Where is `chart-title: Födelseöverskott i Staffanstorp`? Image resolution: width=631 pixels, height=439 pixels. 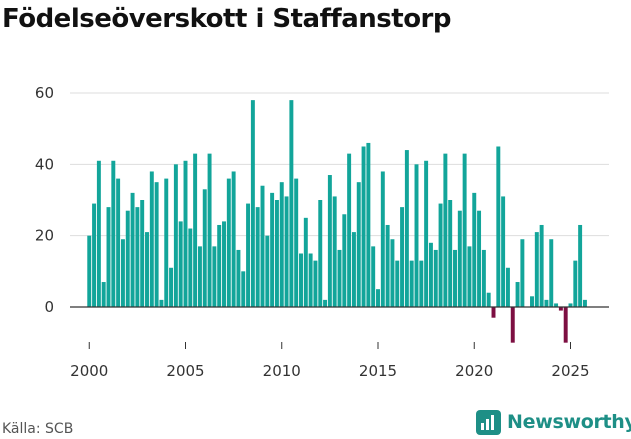 chart-title: Födelseöverskott i Staffanstorp is located at coordinates (226, 19).